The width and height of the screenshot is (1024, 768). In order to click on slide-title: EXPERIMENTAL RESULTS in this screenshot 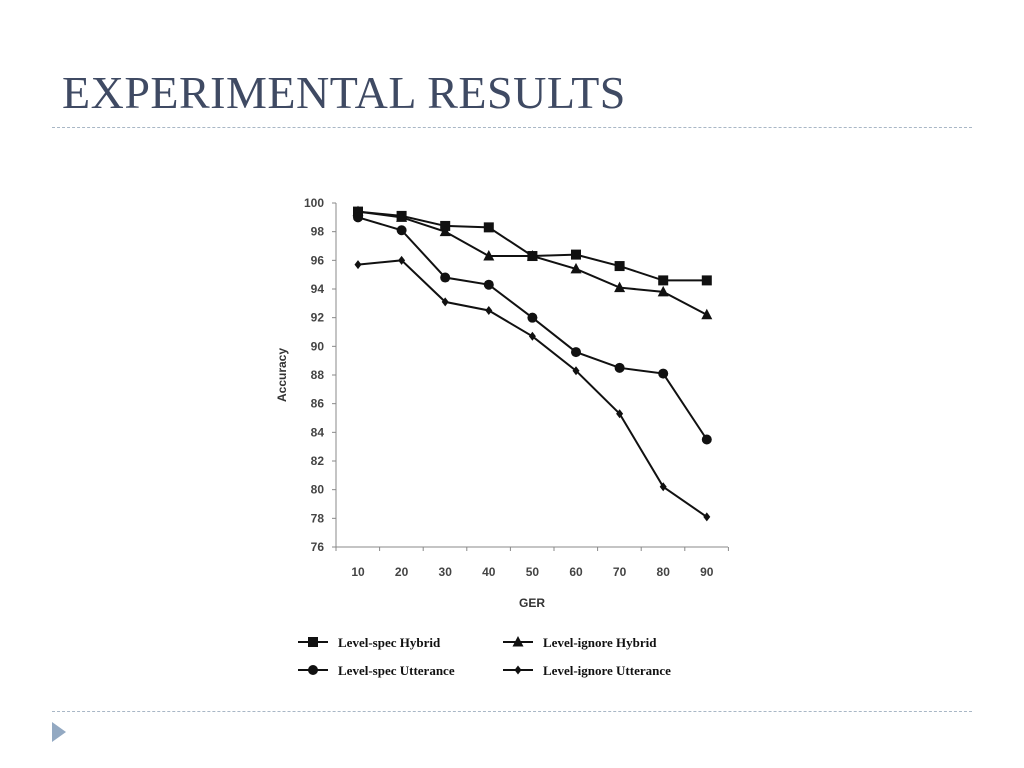, I will do `click(344, 92)`.